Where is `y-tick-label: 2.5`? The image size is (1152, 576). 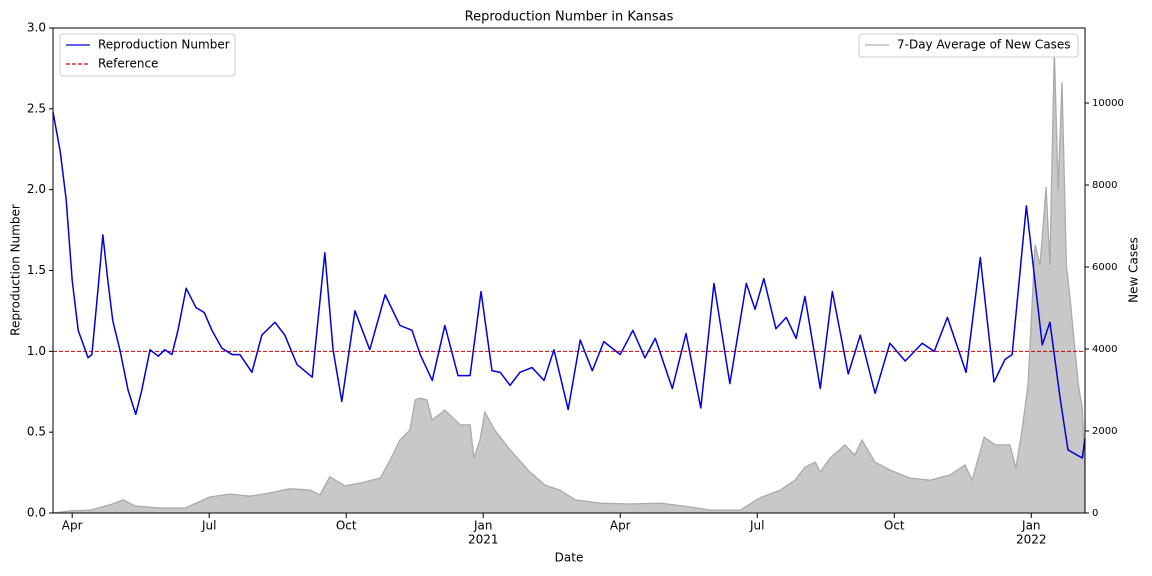
y-tick-label: 2.5 is located at coordinates (36, 108).